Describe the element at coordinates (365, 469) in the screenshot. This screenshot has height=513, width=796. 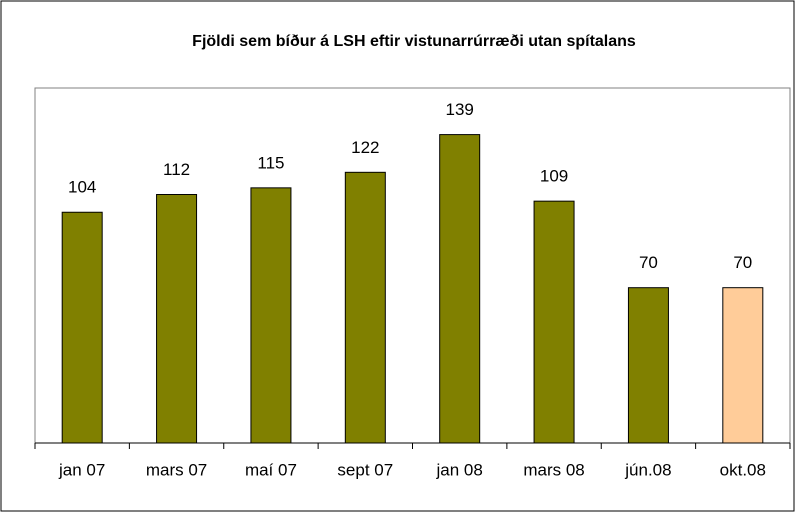
I see `x-tick-label: sept 07` at that location.